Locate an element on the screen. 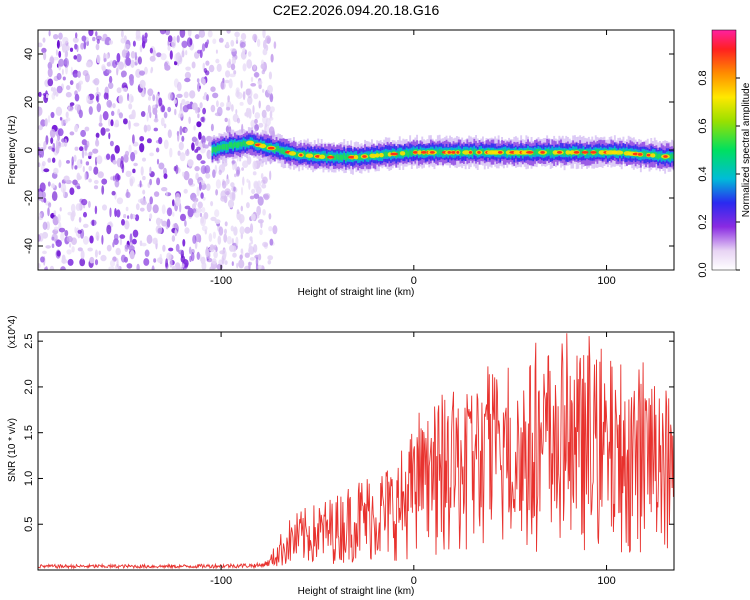 Image resolution: width=750 pixels, height=600 pixels. signal-core is located at coordinates (250, 142).